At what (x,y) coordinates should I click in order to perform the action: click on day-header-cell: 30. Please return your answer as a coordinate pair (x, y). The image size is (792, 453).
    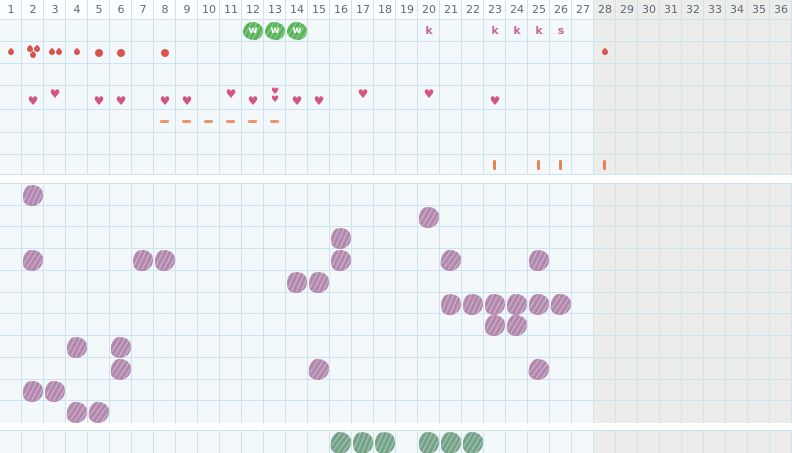
    Looking at the image, I should click on (649, 9).